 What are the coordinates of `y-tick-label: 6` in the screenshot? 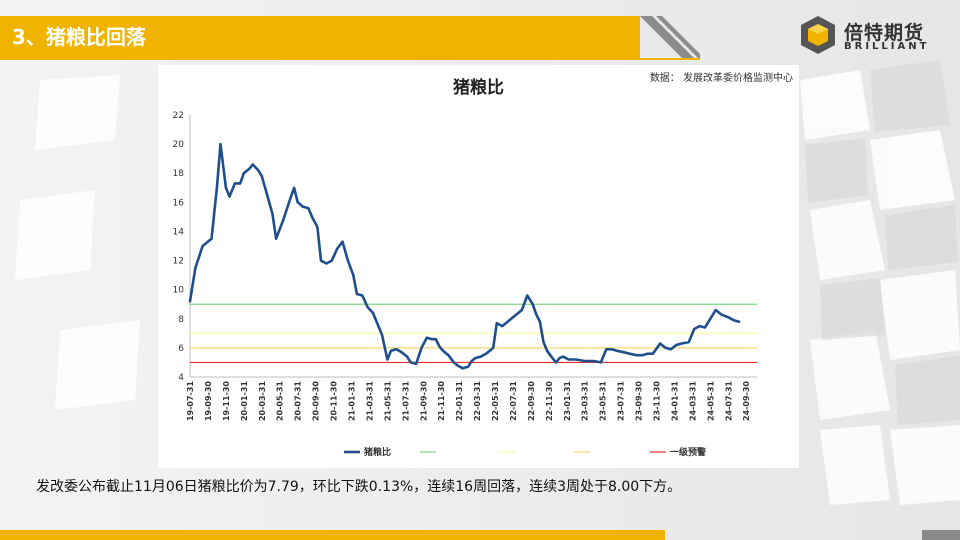 It's located at (181, 349).